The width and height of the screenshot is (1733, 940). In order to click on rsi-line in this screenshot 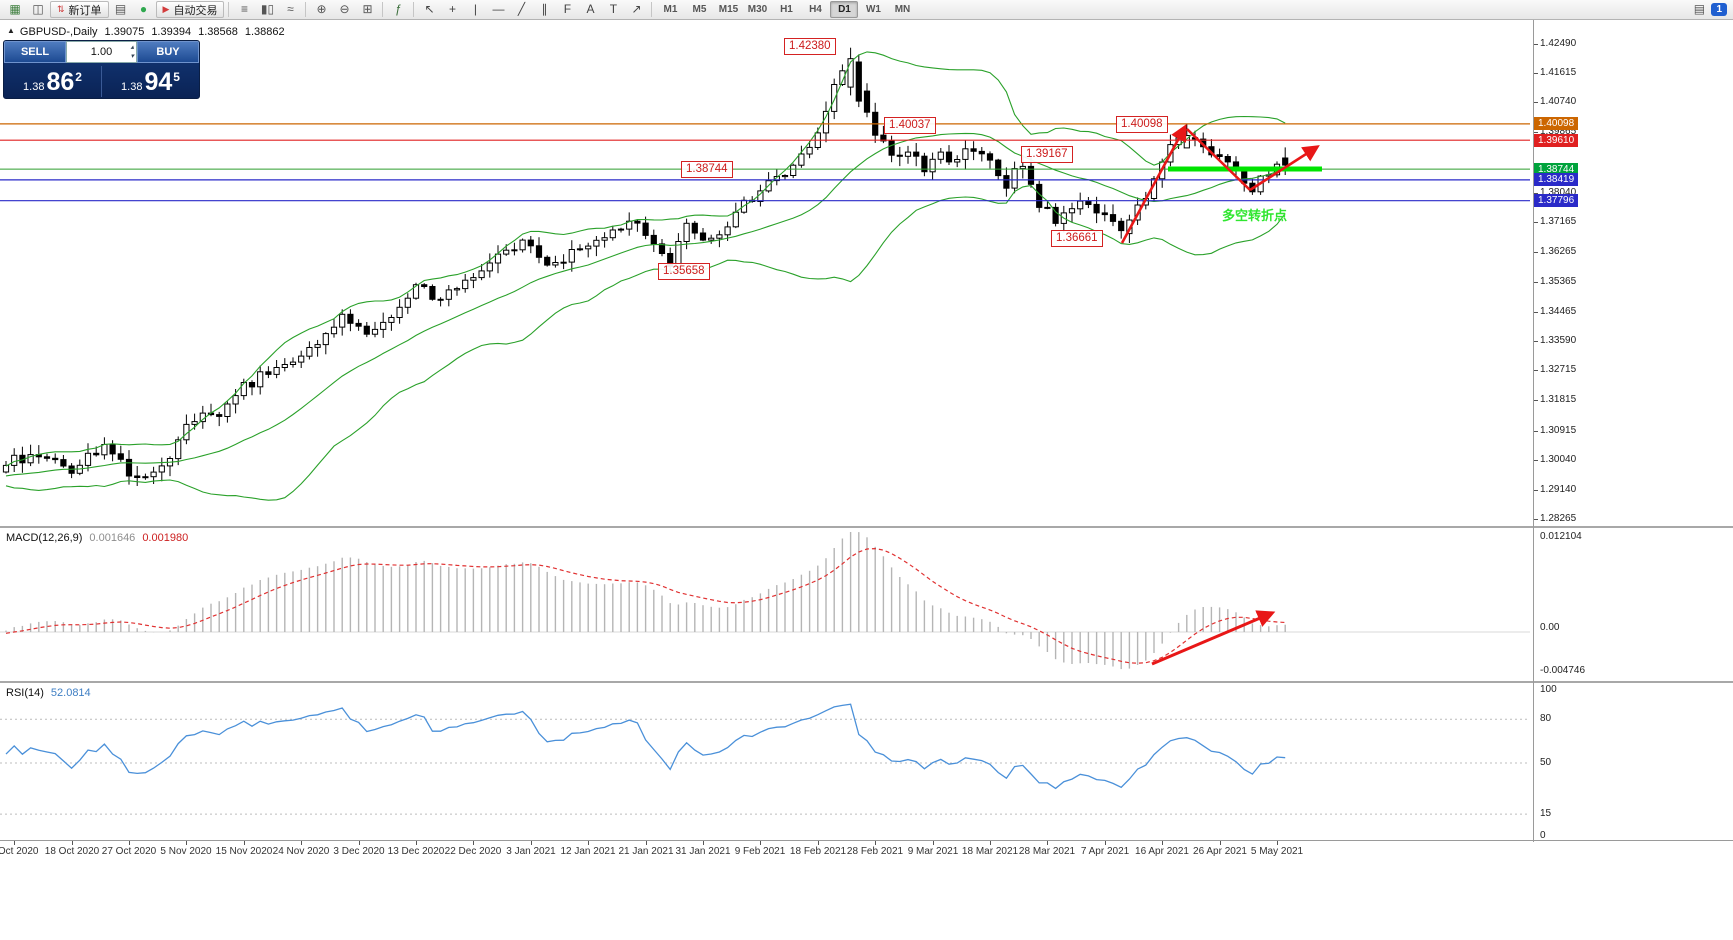, I will do `click(645, 746)`.